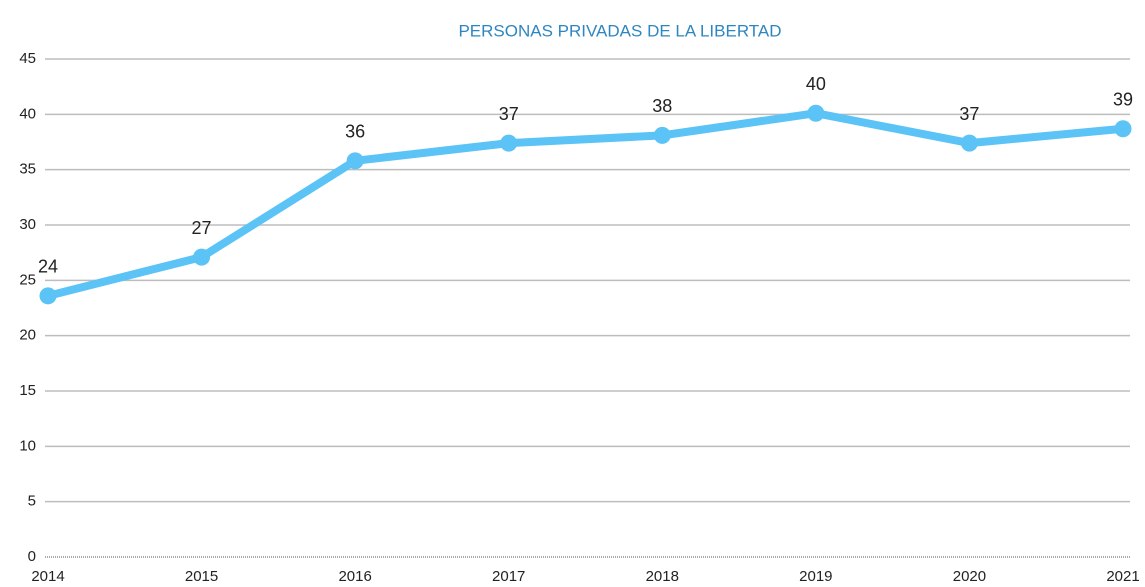 The width and height of the screenshot is (1145, 587). Describe the element at coordinates (355, 132) in the screenshot. I see `data-label: 36` at that location.